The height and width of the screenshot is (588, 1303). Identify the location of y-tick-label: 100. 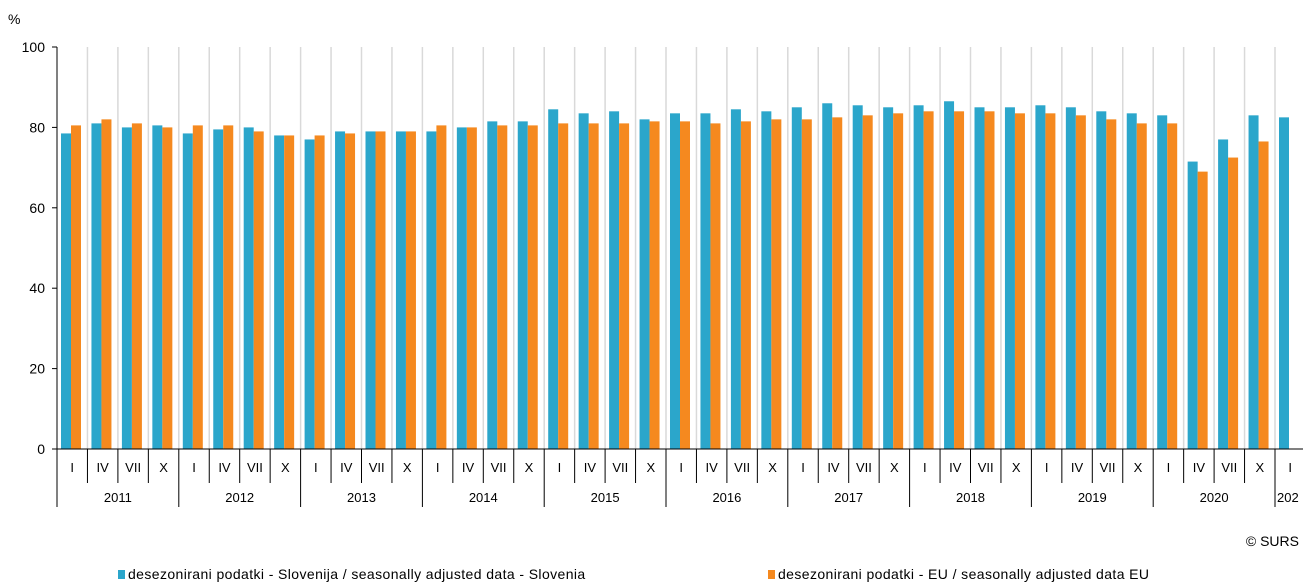
(34, 47).